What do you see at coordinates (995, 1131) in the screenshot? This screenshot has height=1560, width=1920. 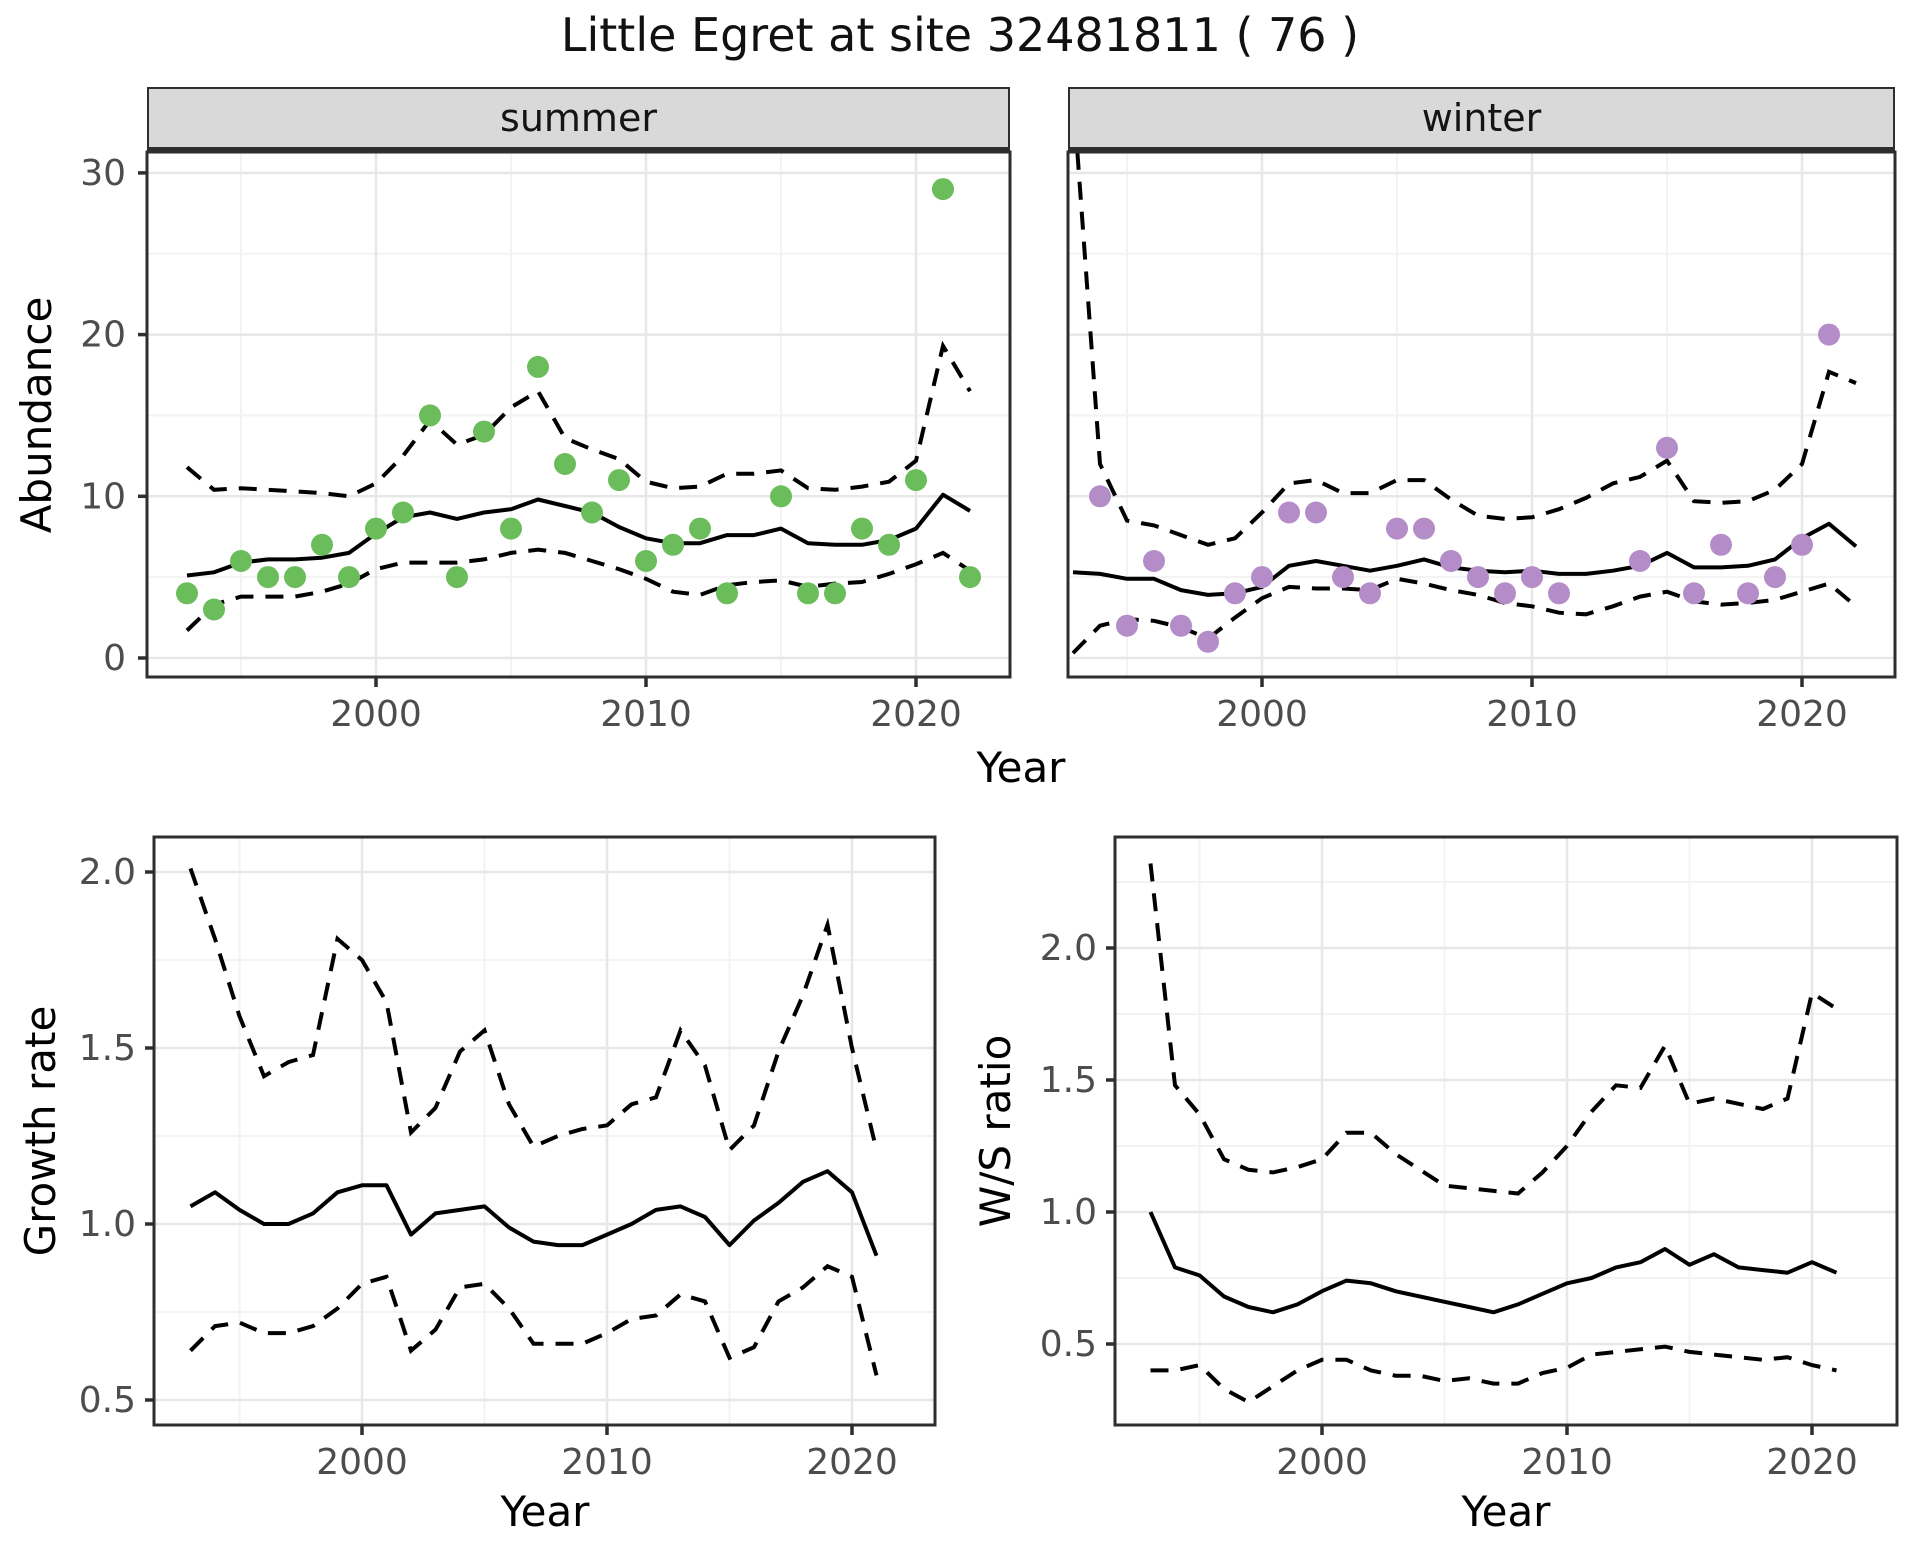 I see `y-axis-title-ws-ratio: W/S ratio` at bounding box center [995, 1131].